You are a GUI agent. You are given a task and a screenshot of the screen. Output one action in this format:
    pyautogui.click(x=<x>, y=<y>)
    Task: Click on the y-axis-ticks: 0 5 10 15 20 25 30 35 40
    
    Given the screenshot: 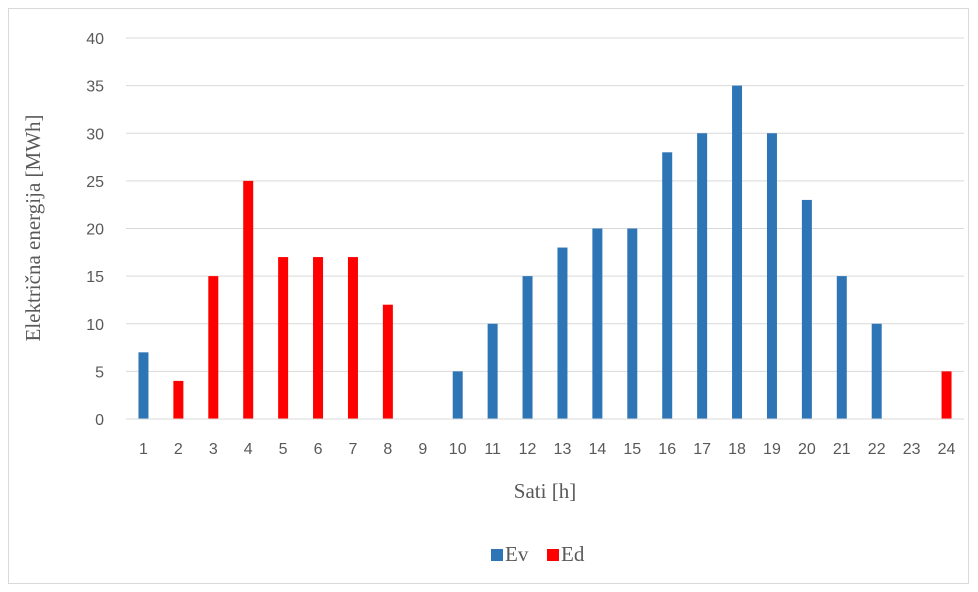 What is the action you would take?
    pyautogui.click(x=95, y=230)
    